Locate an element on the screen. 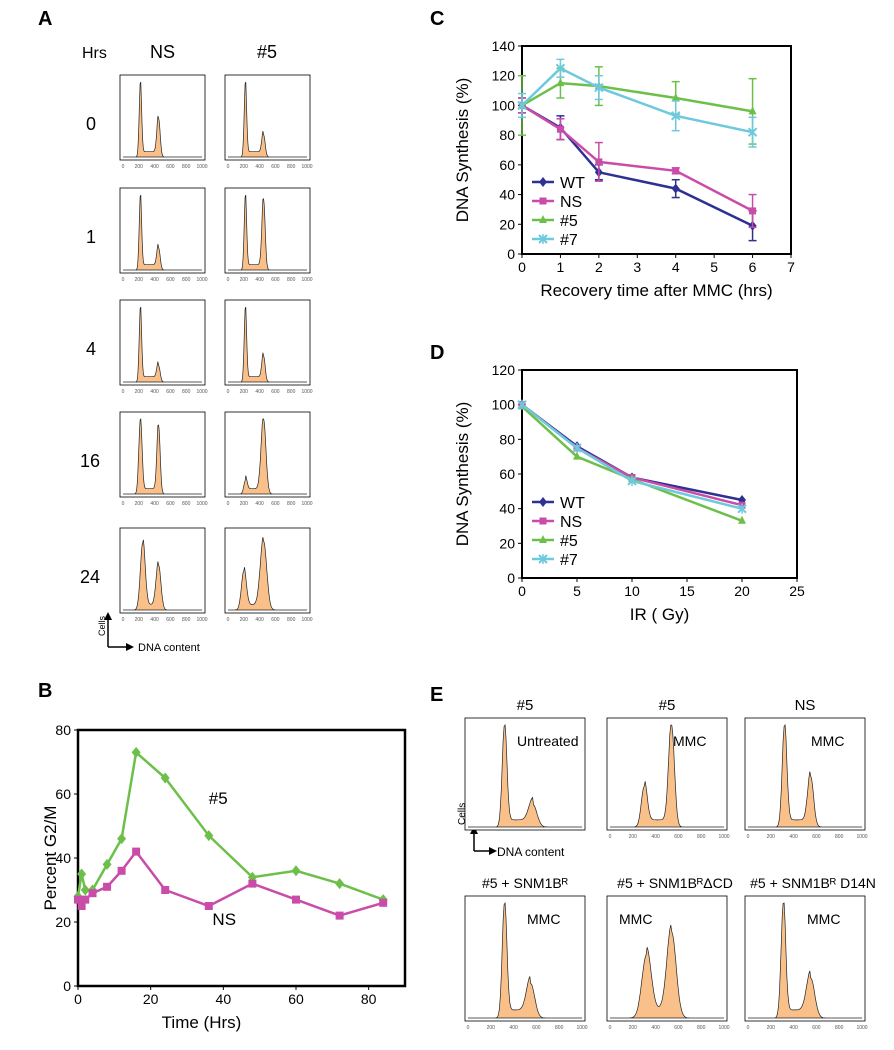 The height and width of the screenshot is (1050, 894). legend-entry: #7 is located at coordinates (555, 240).